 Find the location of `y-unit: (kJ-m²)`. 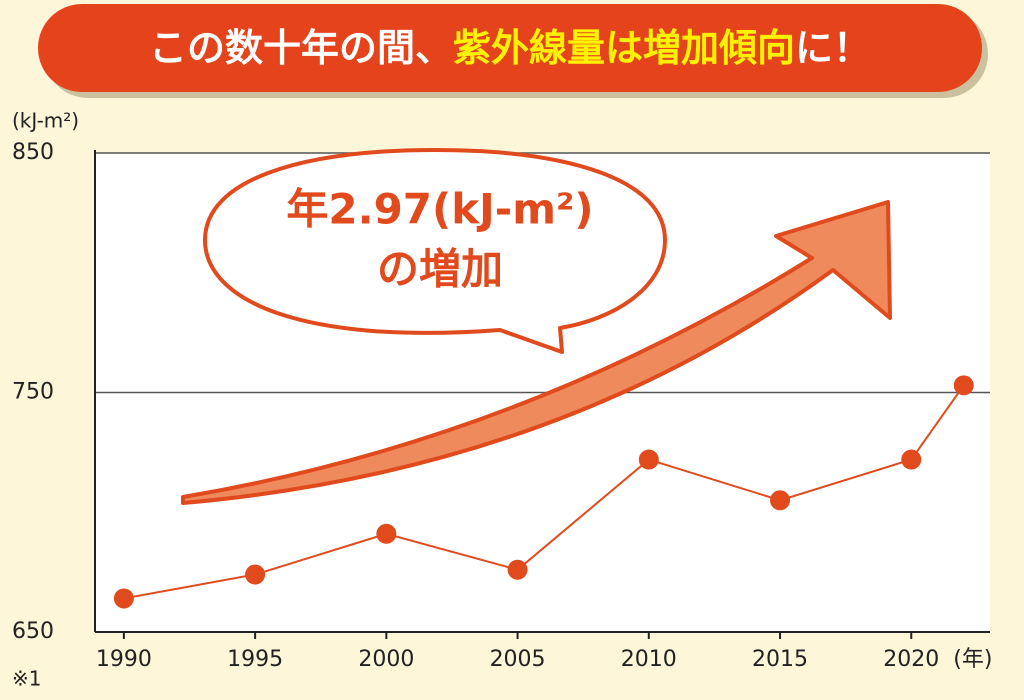

y-unit: (kJ-m²) is located at coordinates (45, 121).